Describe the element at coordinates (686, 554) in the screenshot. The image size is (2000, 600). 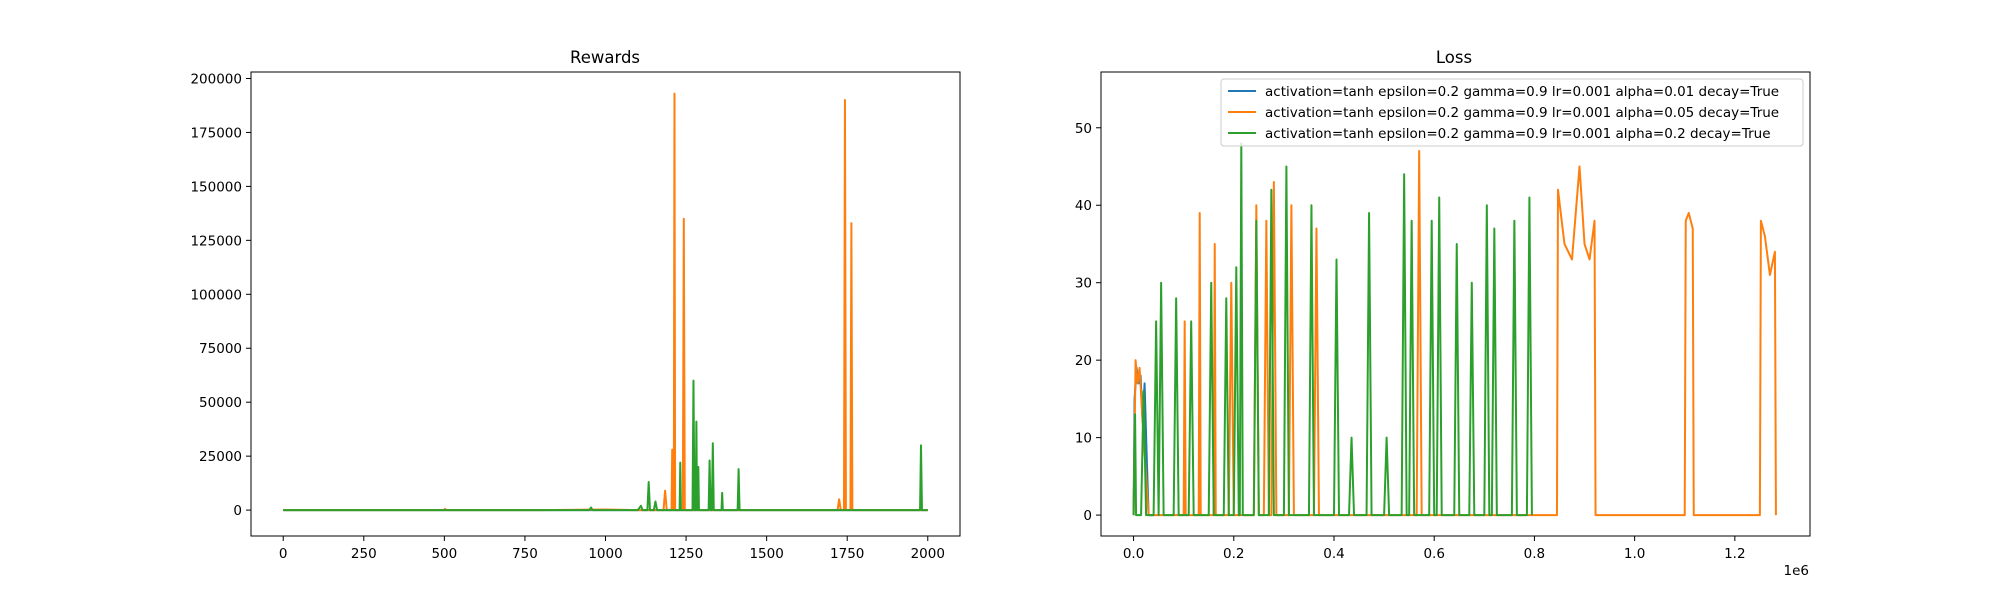
I see `rewards-x-tick-label: 1250` at that location.